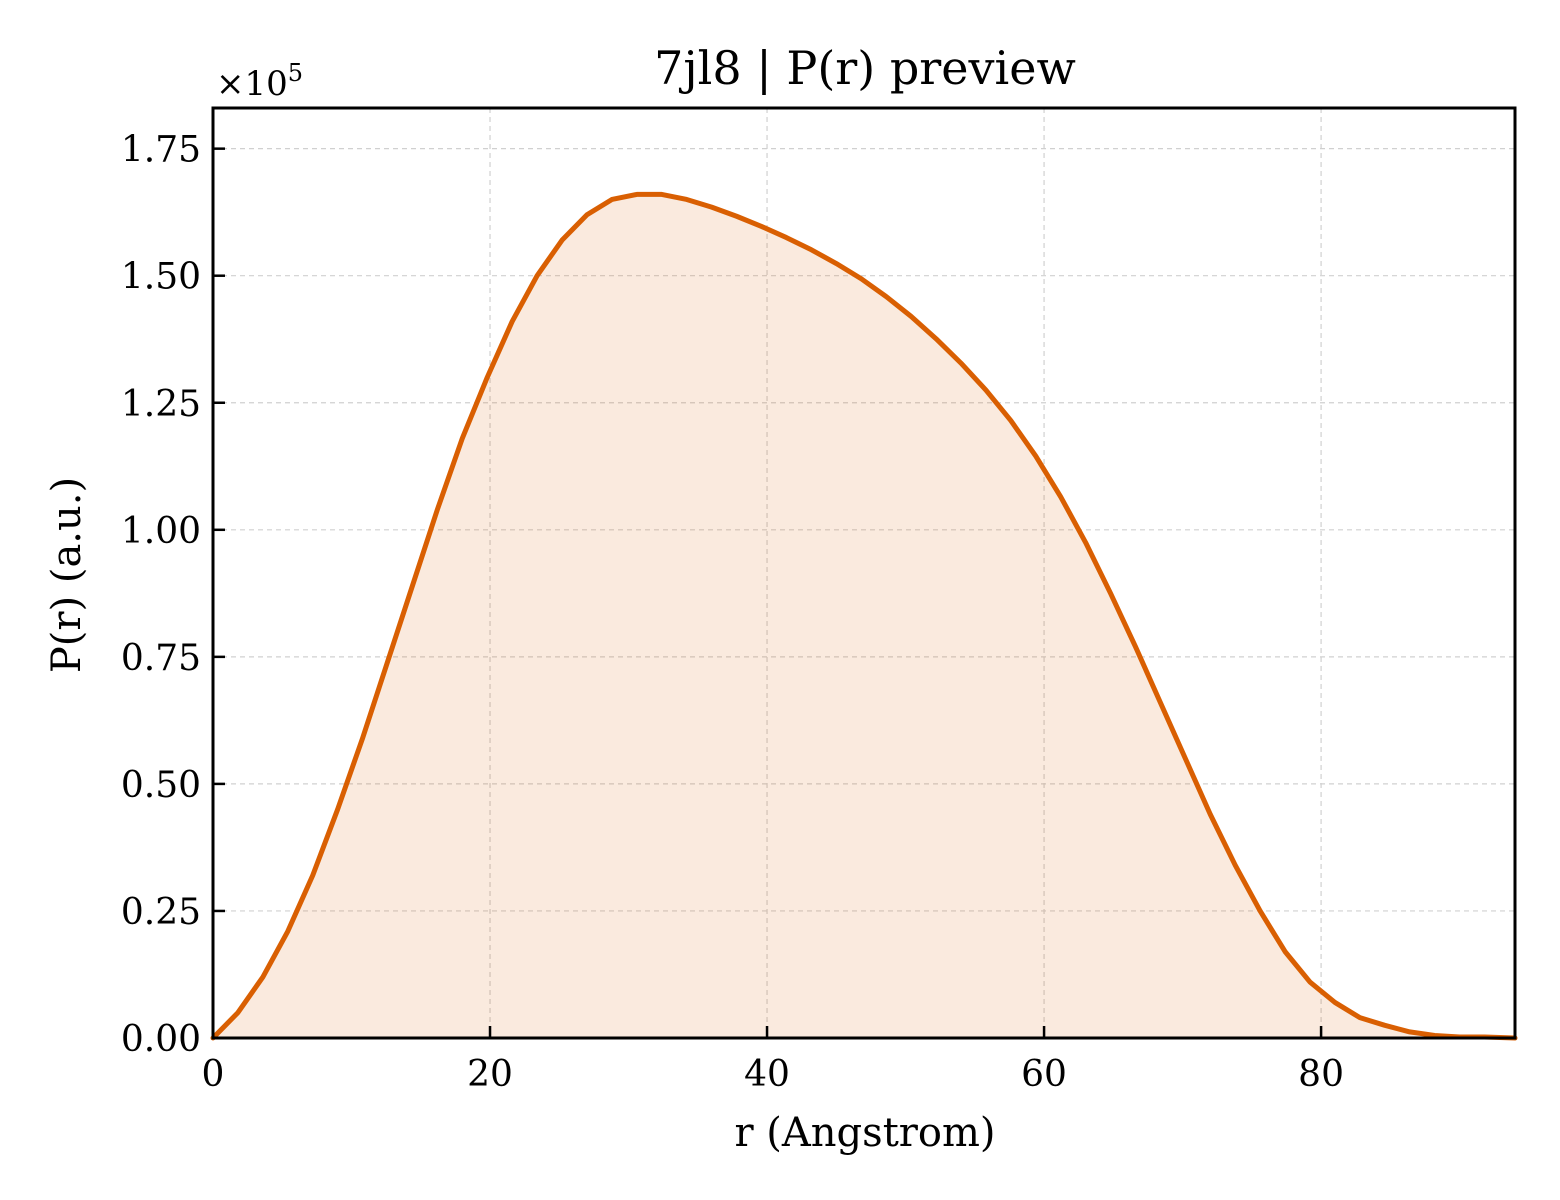  What do you see at coordinates (1321, 1074) in the screenshot?
I see `x-tick-label: 80` at bounding box center [1321, 1074].